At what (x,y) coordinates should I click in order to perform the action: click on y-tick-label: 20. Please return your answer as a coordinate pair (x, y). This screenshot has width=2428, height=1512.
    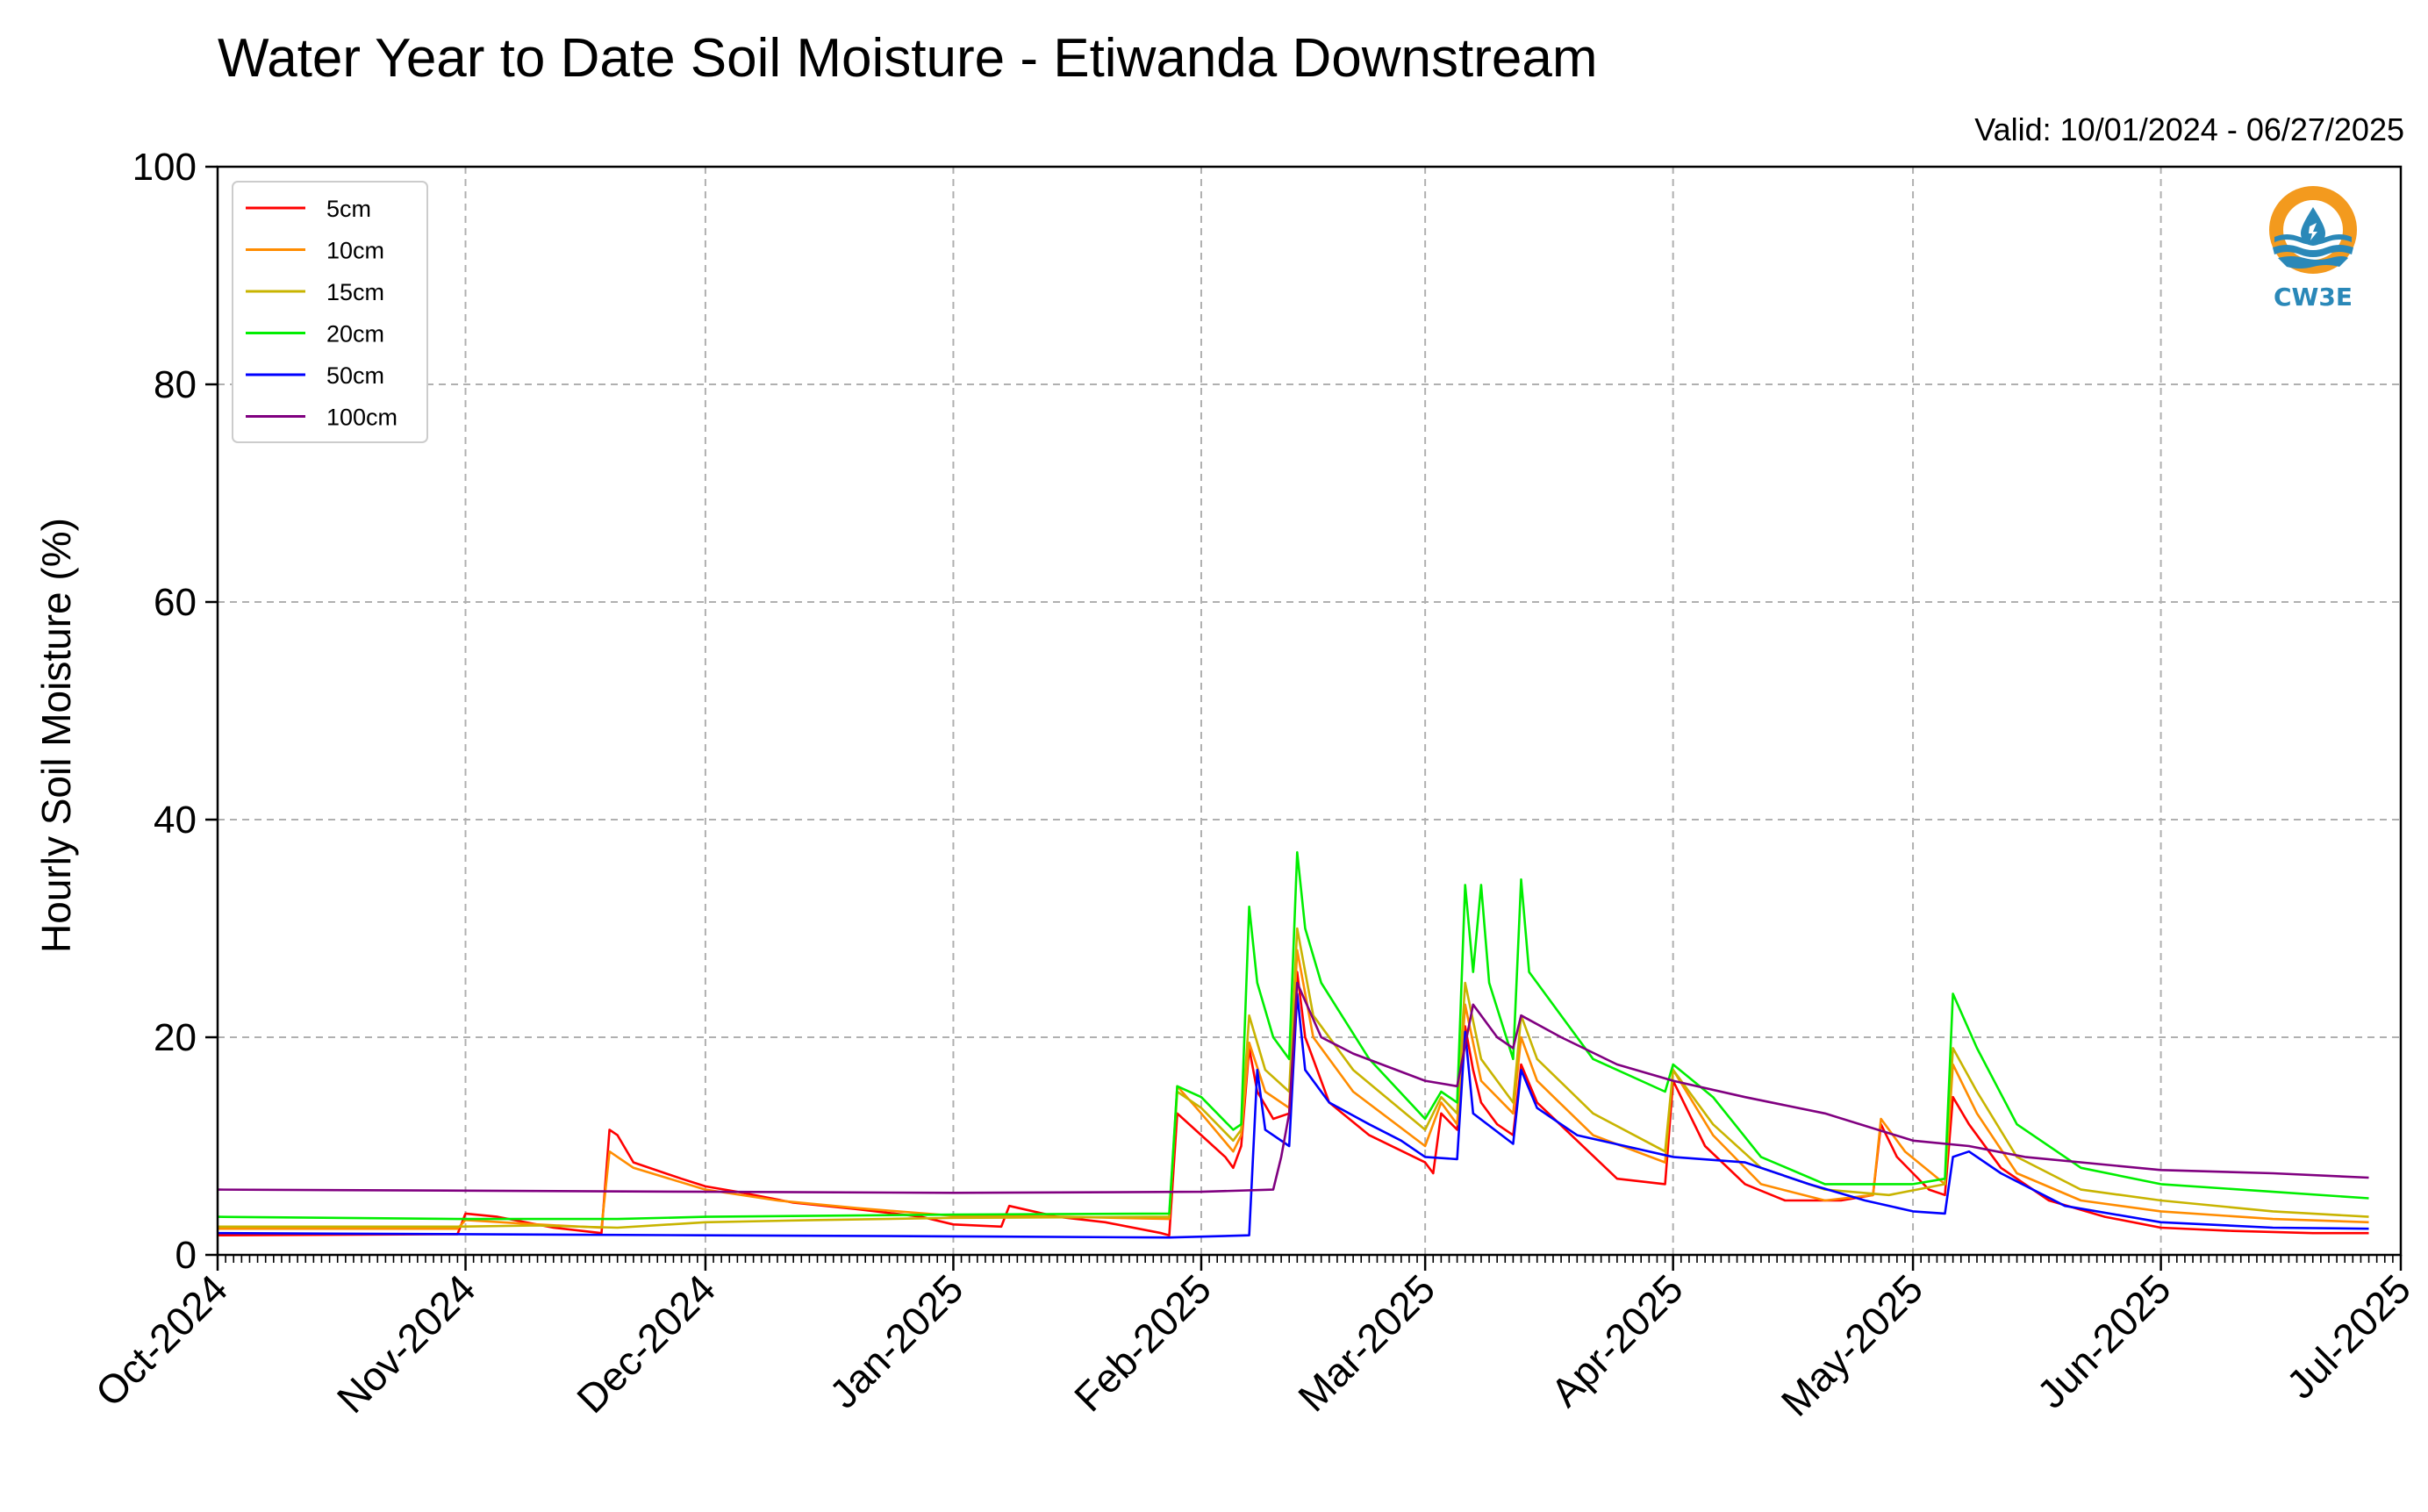
    Looking at the image, I should click on (175, 1038).